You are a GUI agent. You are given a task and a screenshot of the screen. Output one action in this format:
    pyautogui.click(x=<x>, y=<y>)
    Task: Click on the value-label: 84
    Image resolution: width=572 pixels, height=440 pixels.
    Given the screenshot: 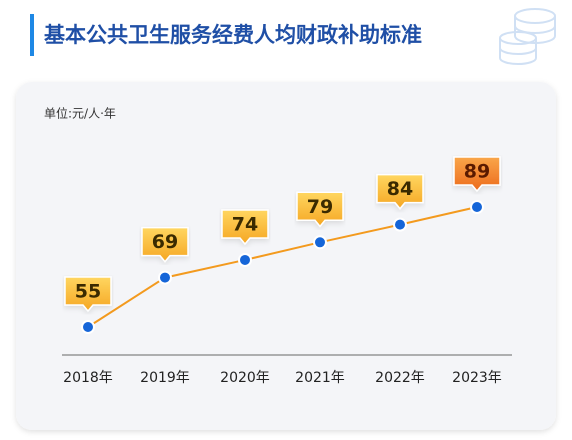 What is the action you would take?
    pyautogui.click(x=400, y=189)
    